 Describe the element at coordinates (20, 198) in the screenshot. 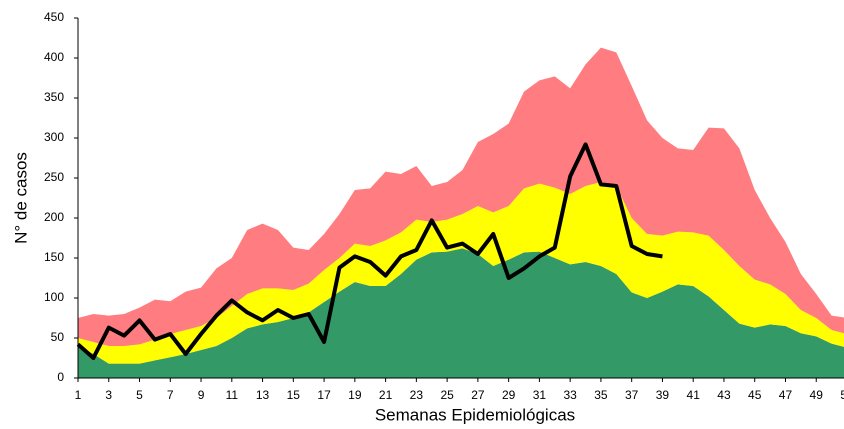

I see `y-axis-title: N° de casos` at that location.